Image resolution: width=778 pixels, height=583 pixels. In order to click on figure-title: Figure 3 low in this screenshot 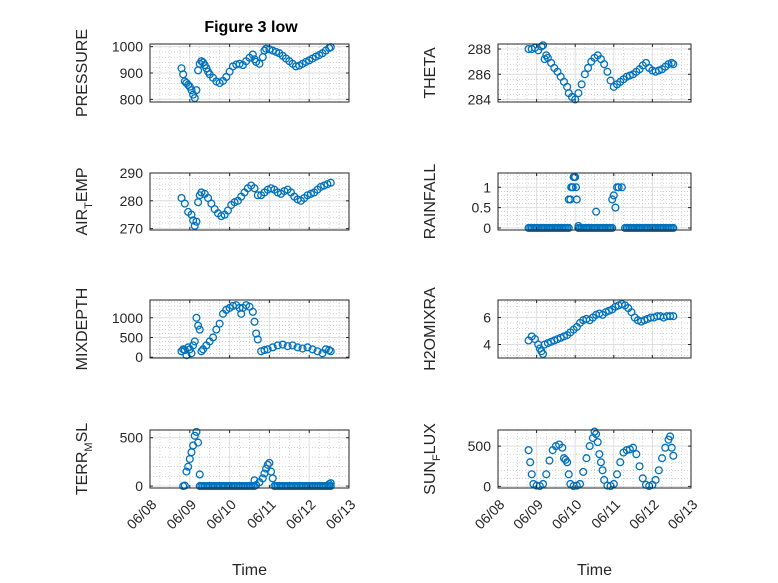, I will do `click(251, 27)`.